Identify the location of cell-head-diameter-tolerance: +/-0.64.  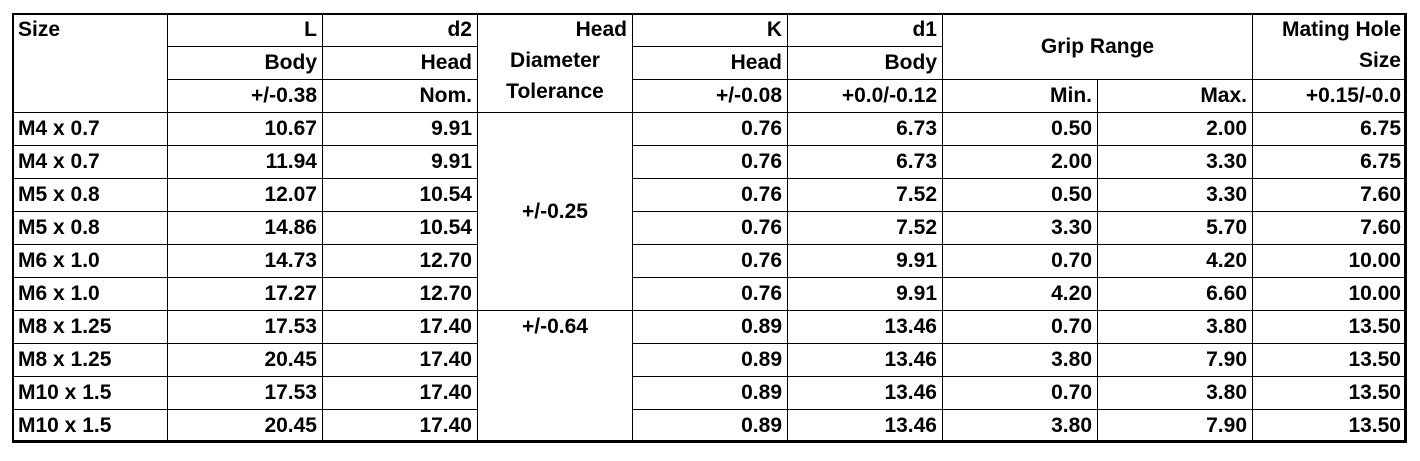
(555, 376).